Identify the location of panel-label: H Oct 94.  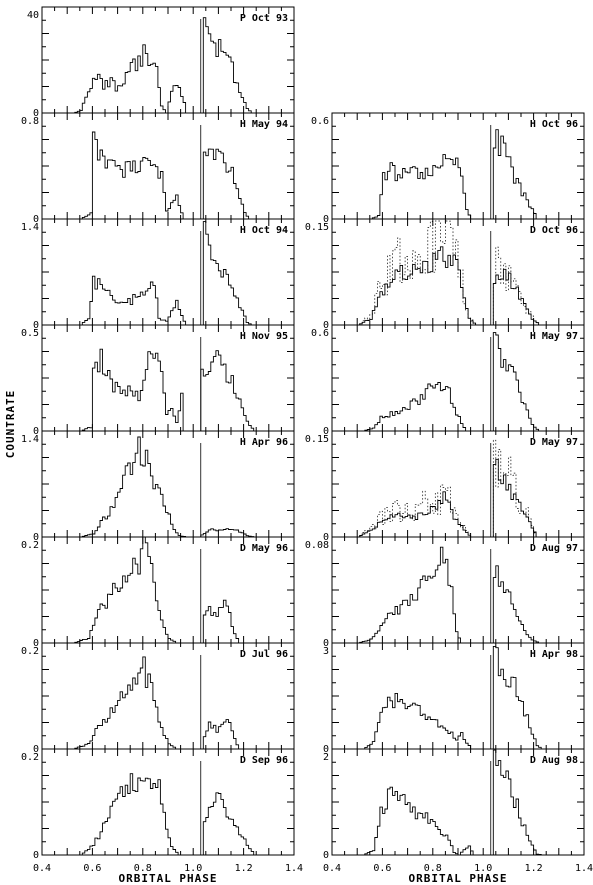
(264, 230).